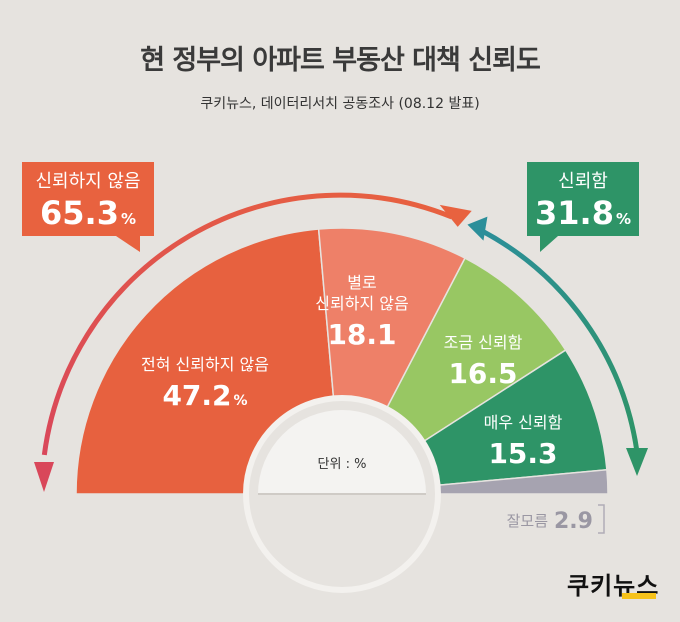 The image size is (680, 622). I want to click on slice-3-value: 16.5, so click(482, 373).